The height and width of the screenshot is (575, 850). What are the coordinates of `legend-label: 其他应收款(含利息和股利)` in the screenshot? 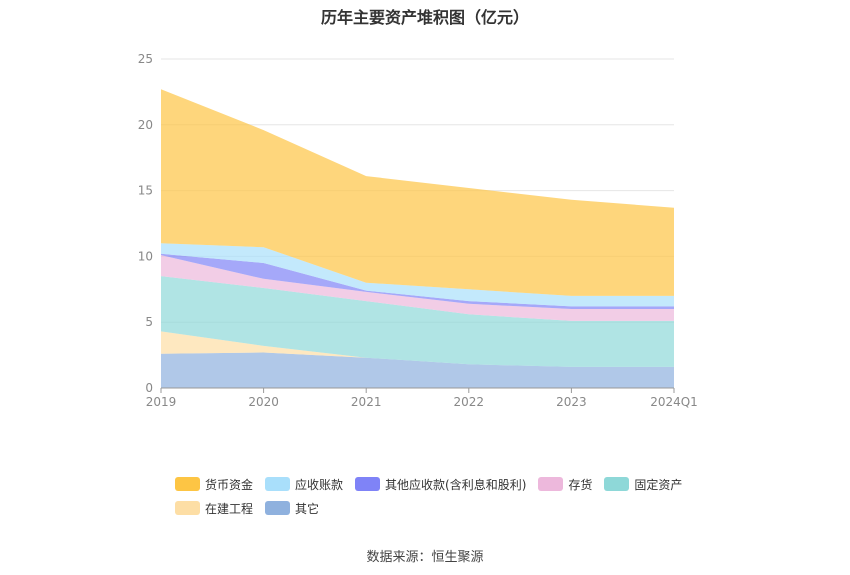 It's located at (456, 484).